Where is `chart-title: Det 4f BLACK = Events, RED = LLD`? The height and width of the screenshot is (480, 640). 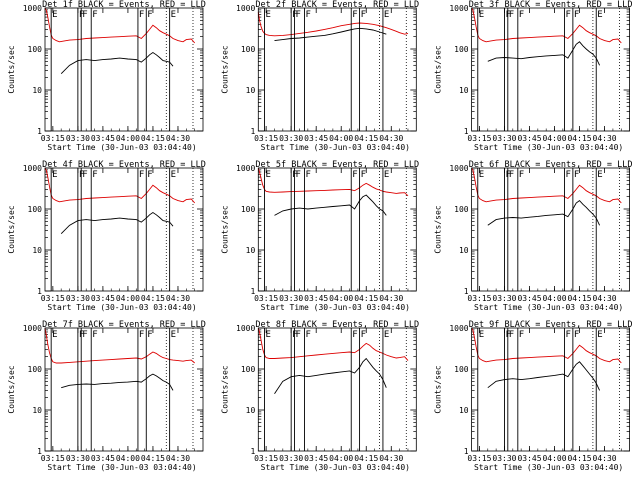
chart-title: Det 4f BLACK = Events, RED = LLD is located at coordinates (124, 165).